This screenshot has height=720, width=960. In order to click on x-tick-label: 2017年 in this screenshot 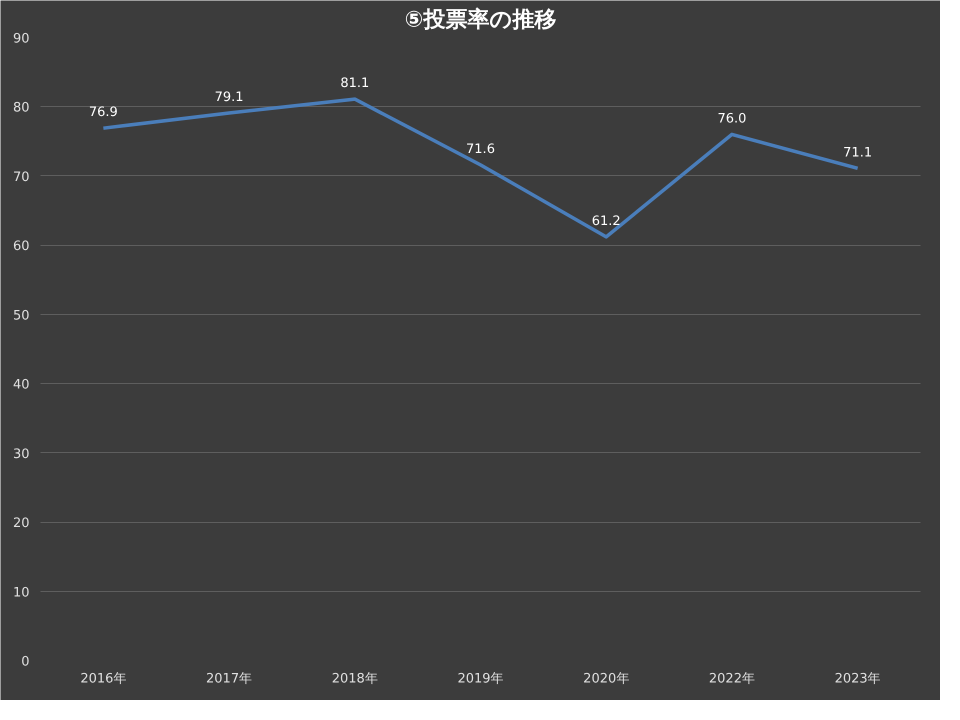, I will do `click(229, 679)`.